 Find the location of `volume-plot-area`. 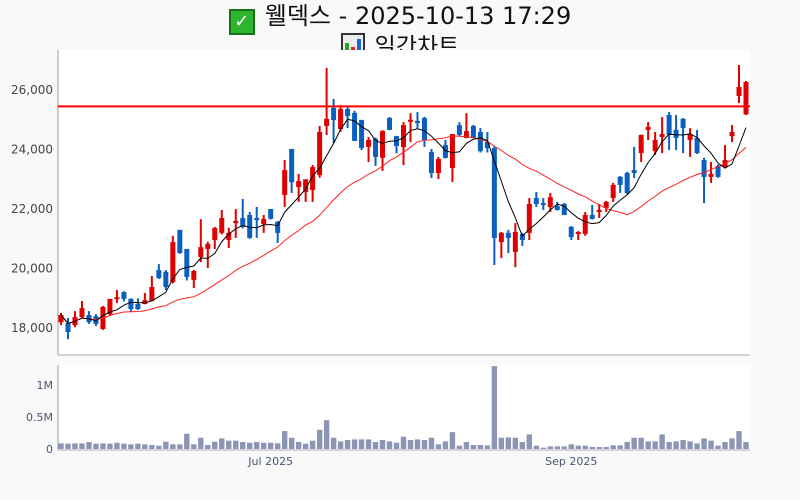

volume-plot-area is located at coordinates (404, 407).